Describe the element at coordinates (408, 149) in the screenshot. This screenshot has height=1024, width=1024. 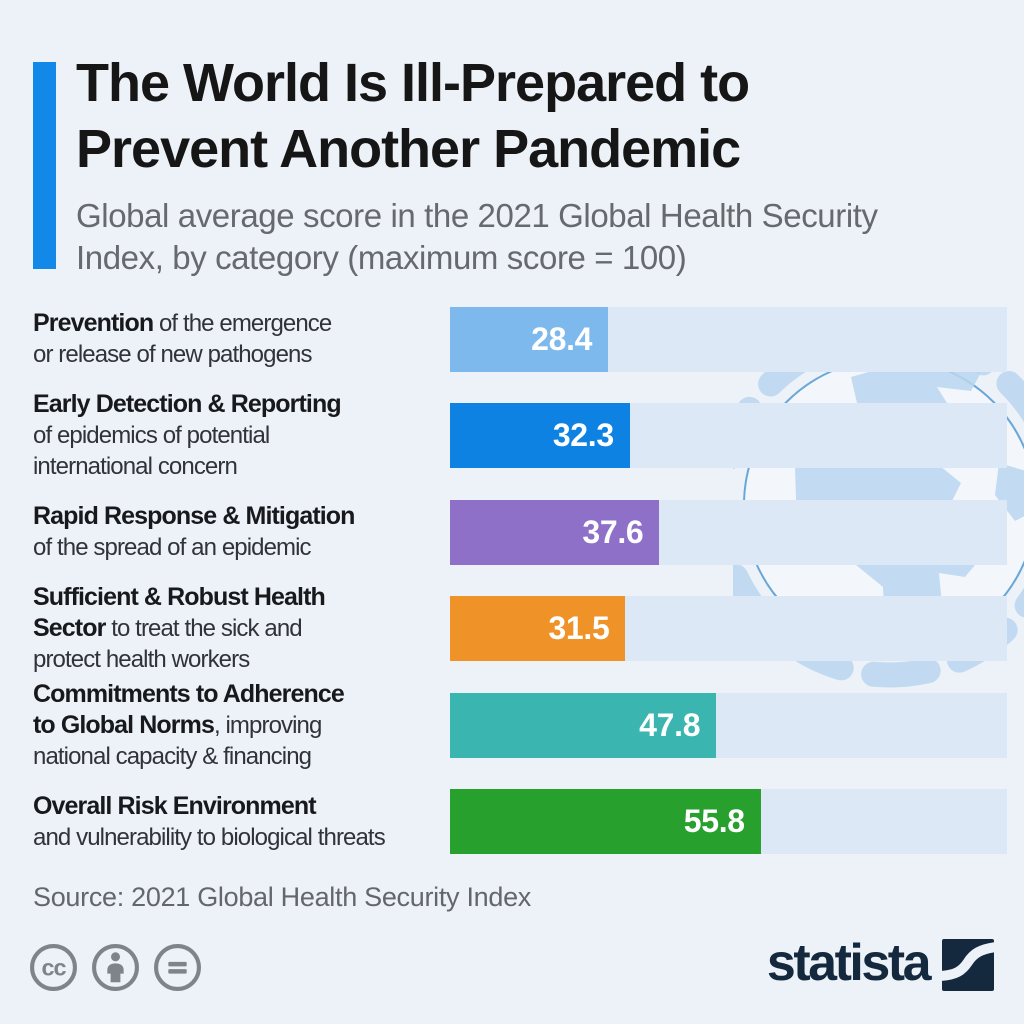
I see `title-line-2: Prevent Another Pandemic` at that location.